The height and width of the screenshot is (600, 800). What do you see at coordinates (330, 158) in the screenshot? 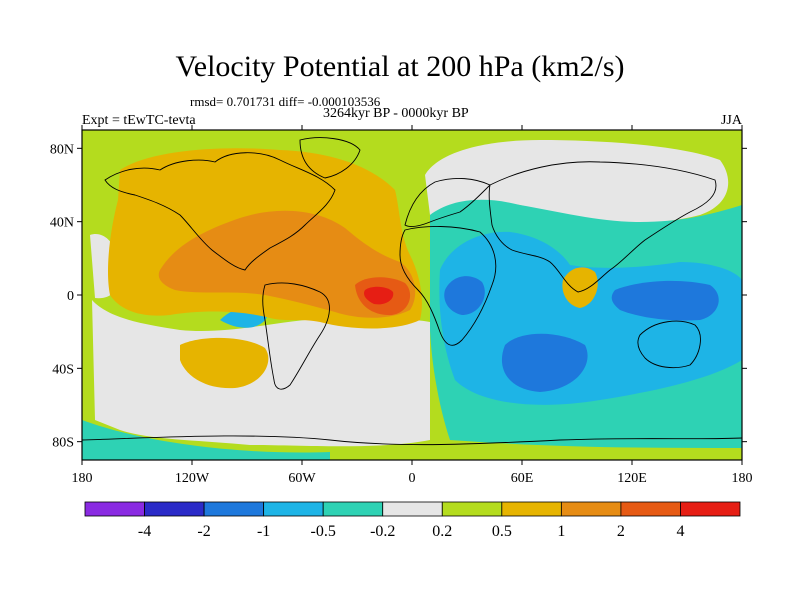
I see `coast-greenland` at bounding box center [330, 158].